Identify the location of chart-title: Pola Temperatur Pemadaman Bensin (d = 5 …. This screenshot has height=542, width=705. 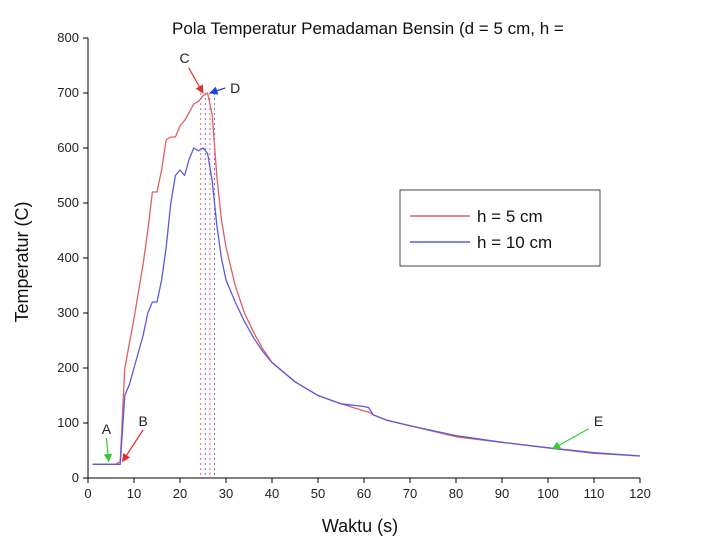
(368, 28).